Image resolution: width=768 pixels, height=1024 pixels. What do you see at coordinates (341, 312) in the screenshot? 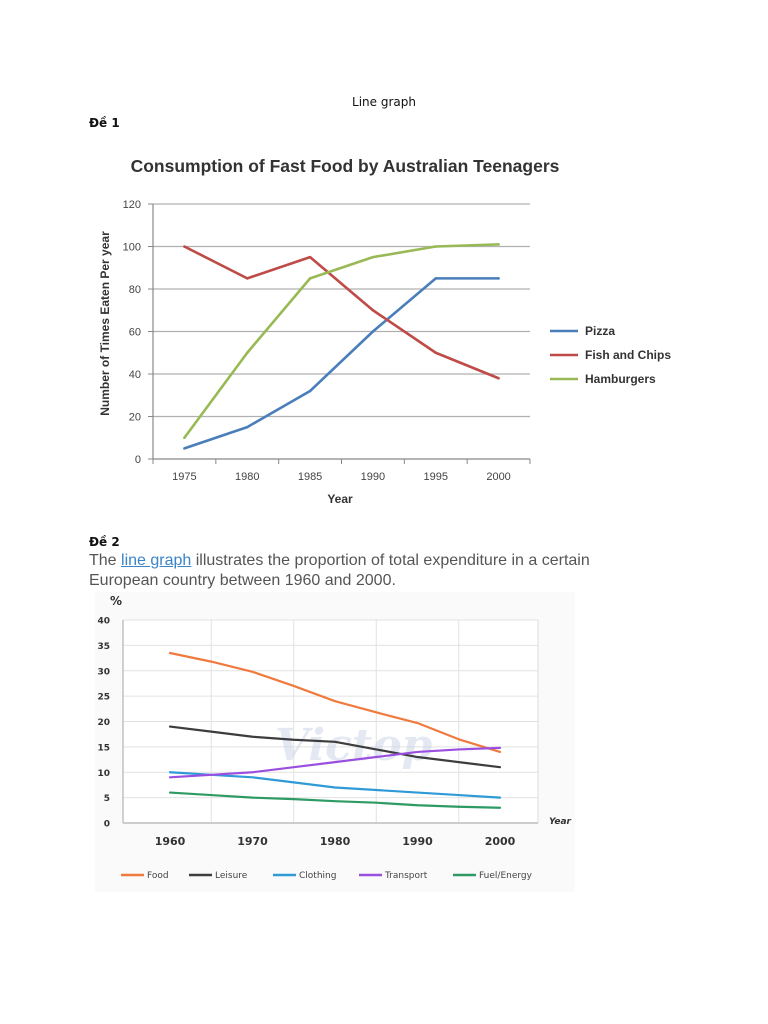
I see `series-line-fish-and-chips` at bounding box center [341, 312].